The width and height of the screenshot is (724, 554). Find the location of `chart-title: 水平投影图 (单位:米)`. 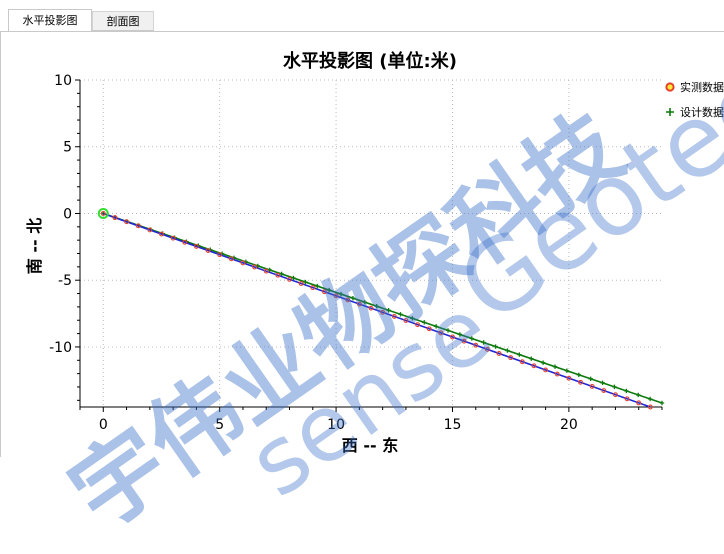

chart-title: 水平投影图 (单位:米) is located at coordinates (370, 61).